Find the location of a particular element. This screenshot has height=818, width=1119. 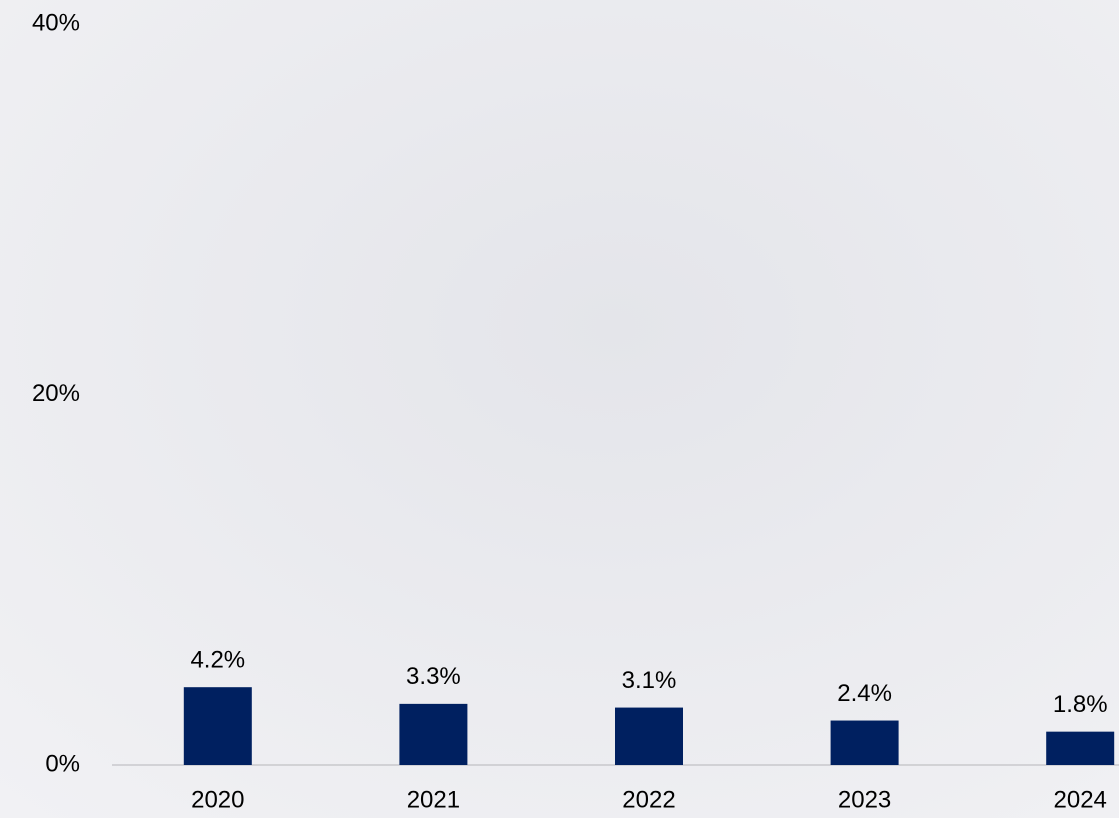

value-label: 4.2% is located at coordinates (217, 660).